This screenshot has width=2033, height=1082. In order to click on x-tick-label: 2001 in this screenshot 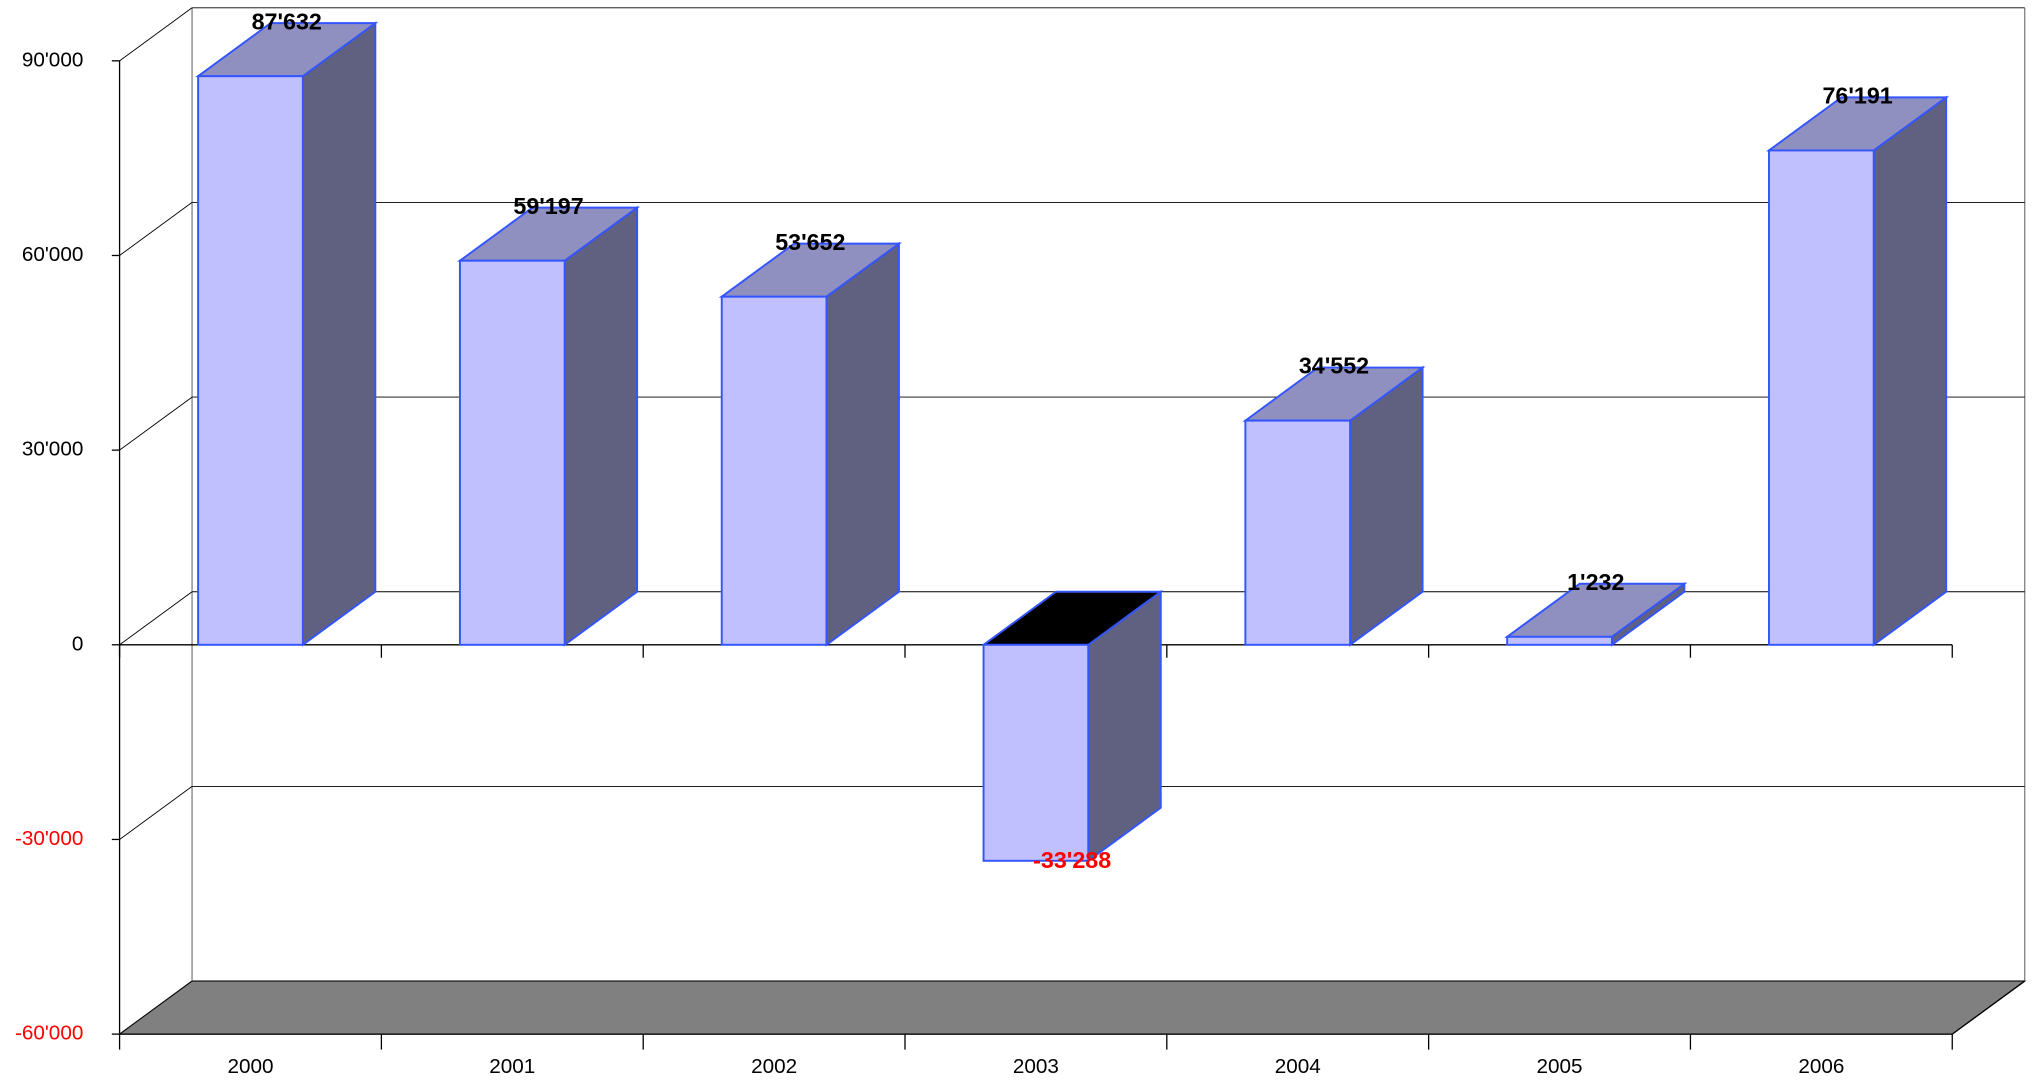, I will do `click(512, 1066)`.